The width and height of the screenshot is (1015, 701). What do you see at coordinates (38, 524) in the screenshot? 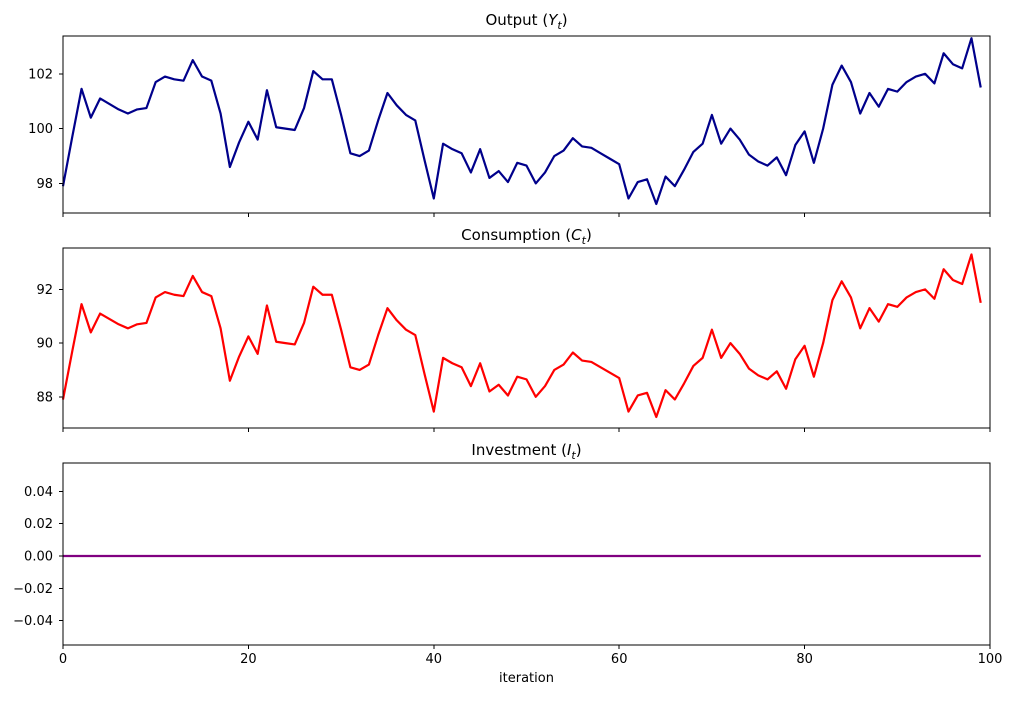
I see `y-tick-label: 0.02` at bounding box center [38, 524].